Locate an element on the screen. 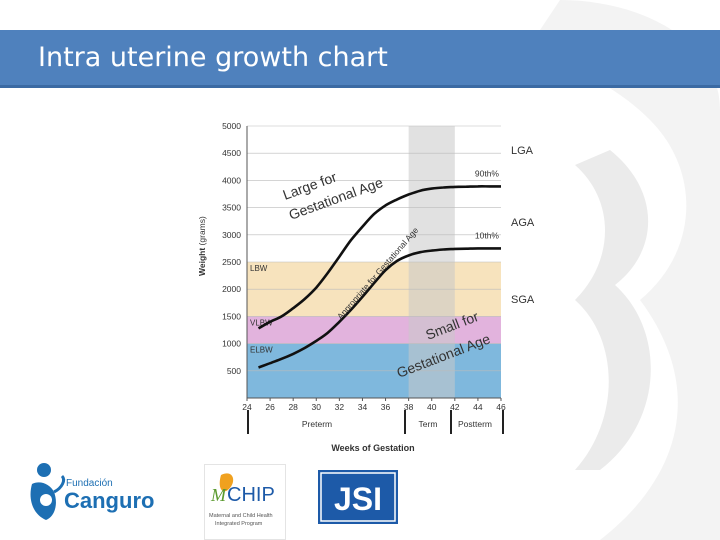  x-tick-label: 24 is located at coordinates (247, 407).